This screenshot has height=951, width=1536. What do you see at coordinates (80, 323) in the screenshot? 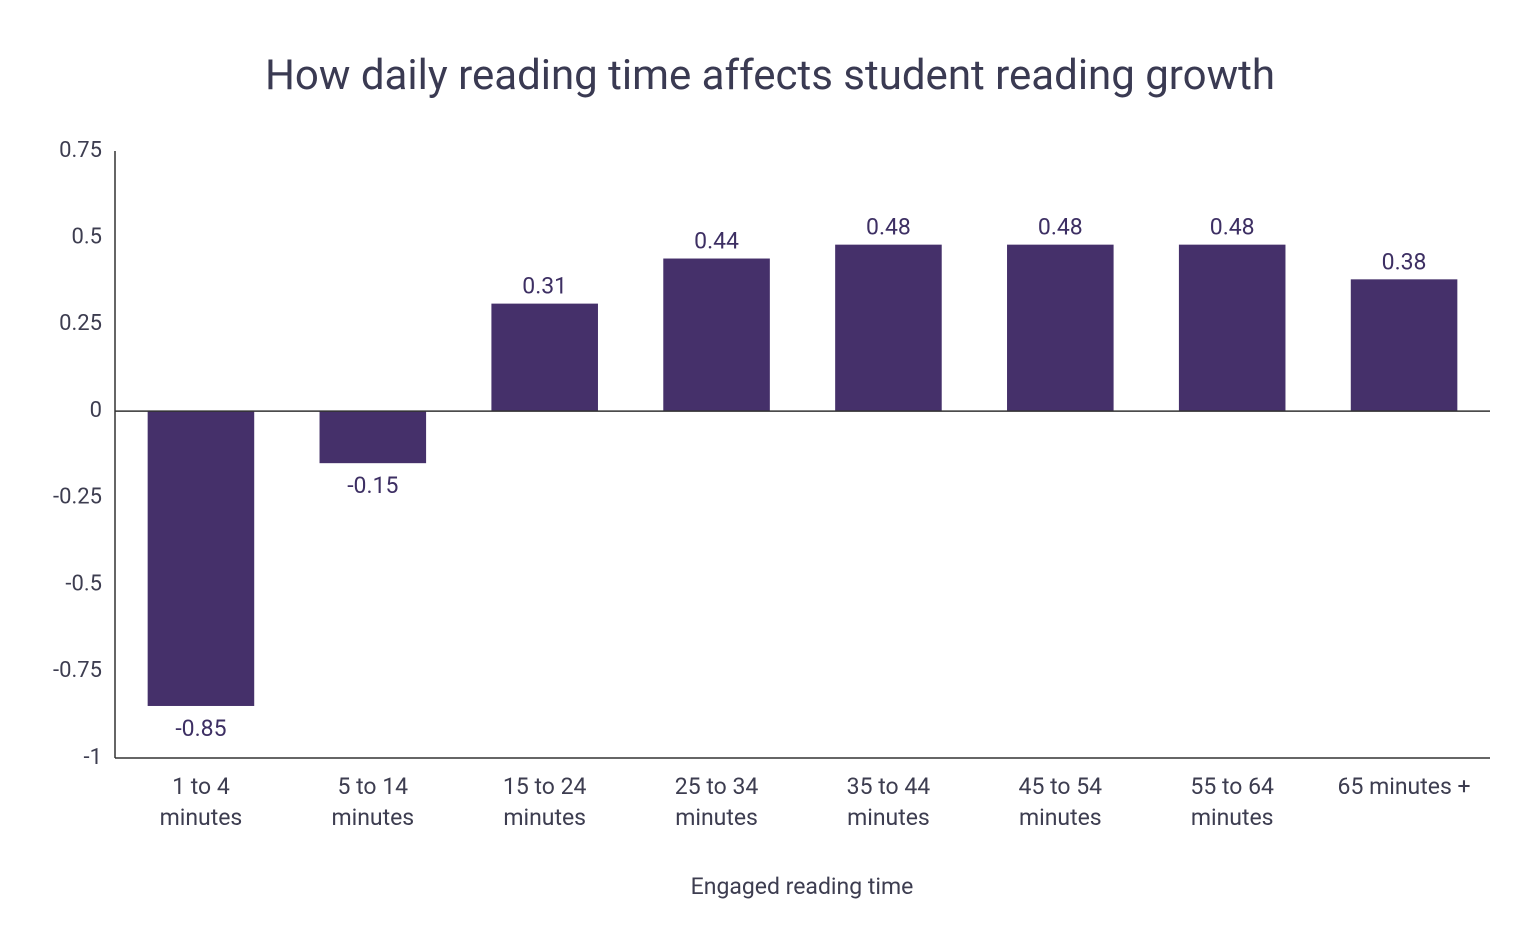
I see `y-tick-label: 0.25` at bounding box center [80, 323].